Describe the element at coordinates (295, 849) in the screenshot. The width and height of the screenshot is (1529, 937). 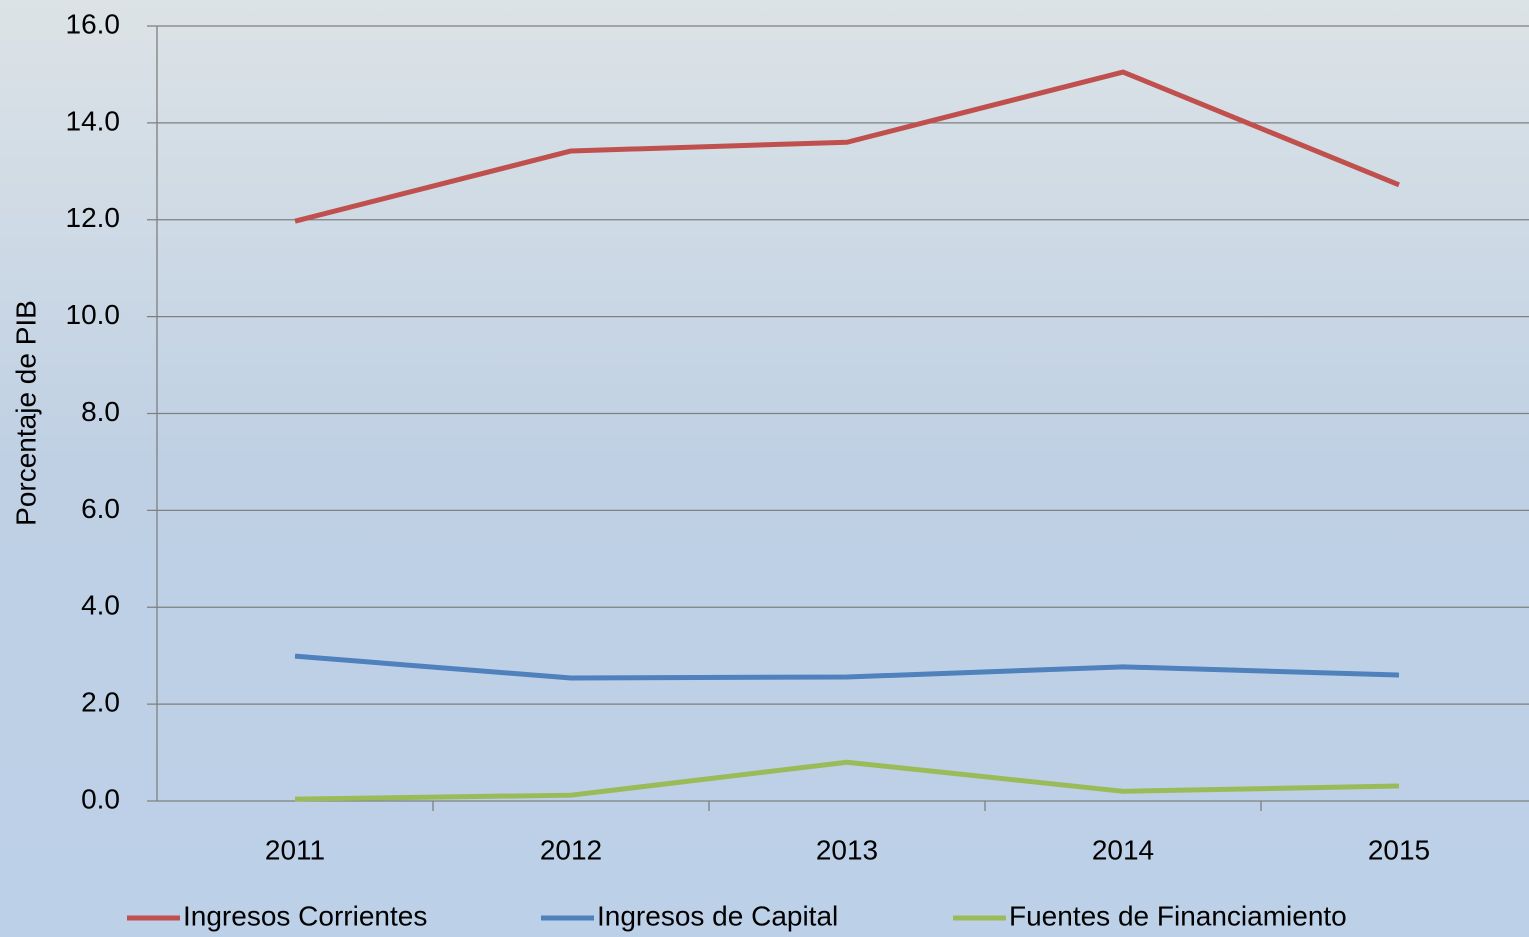
I see `x-tick-label: 2011` at that location.